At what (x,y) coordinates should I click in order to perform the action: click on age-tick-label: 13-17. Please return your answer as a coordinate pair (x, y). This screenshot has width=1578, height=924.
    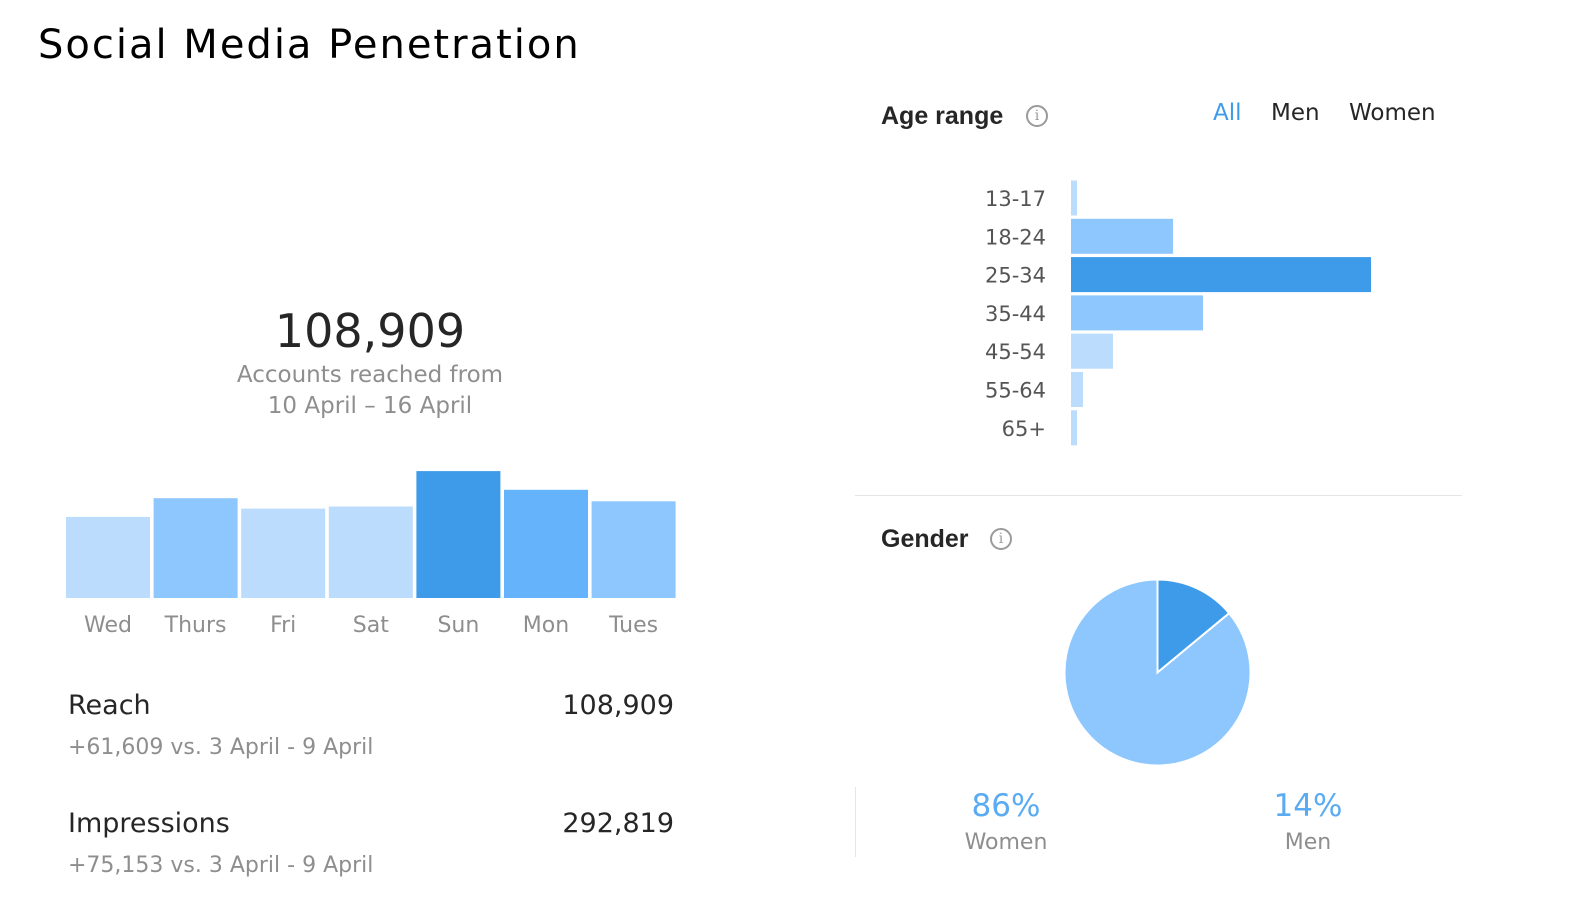
    Looking at the image, I should click on (1015, 199).